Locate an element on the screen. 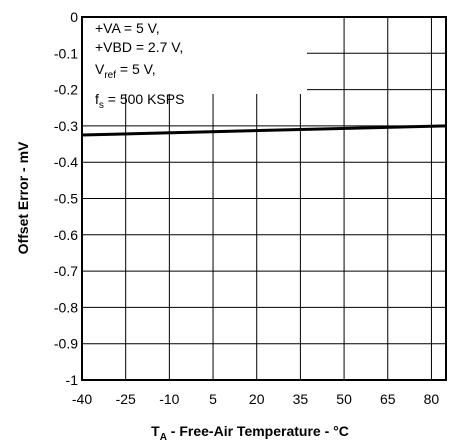 Image resolution: width=460 pixels, height=443 pixels. y-tick-label: -0.2 is located at coordinates (66, 90).